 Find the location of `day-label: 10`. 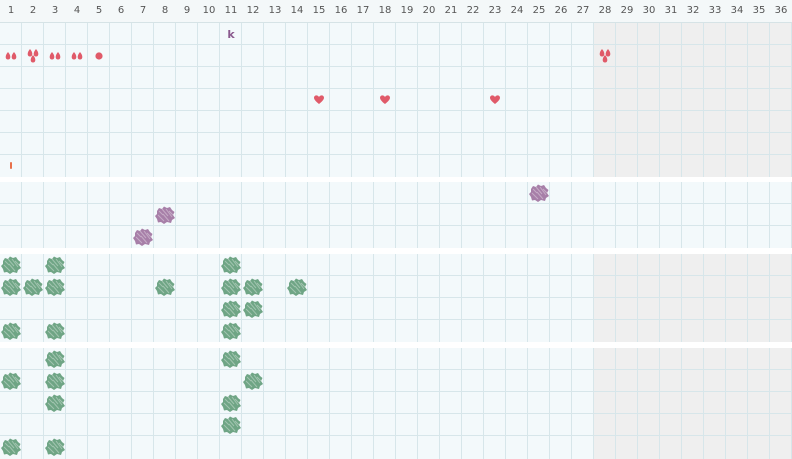

day-label: 10 is located at coordinates (209, 10).